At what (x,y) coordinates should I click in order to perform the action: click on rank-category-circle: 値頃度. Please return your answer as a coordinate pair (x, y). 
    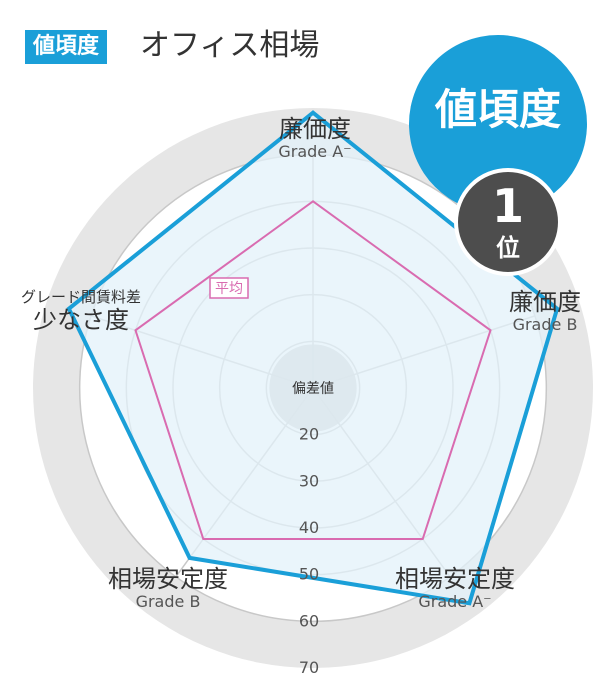
    Looking at the image, I should click on (498, 124).